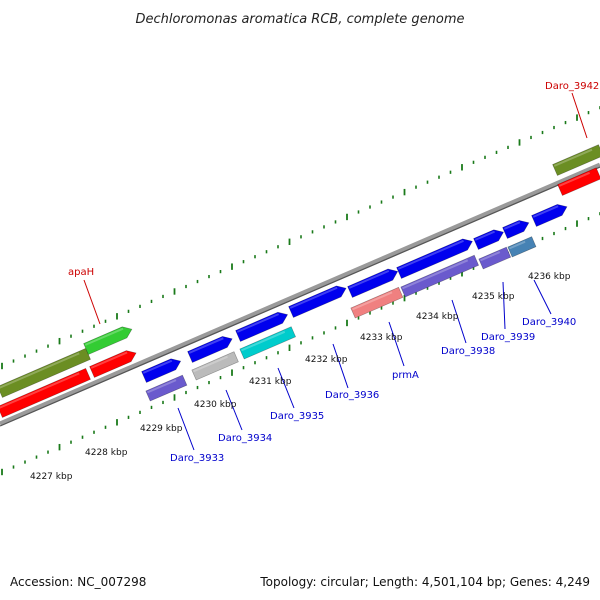 The image size is (600, 600). Describe the element at coordinates (326, 360) in the screenshot. I see `scale-label-4232: 4232 kbp` at that location.